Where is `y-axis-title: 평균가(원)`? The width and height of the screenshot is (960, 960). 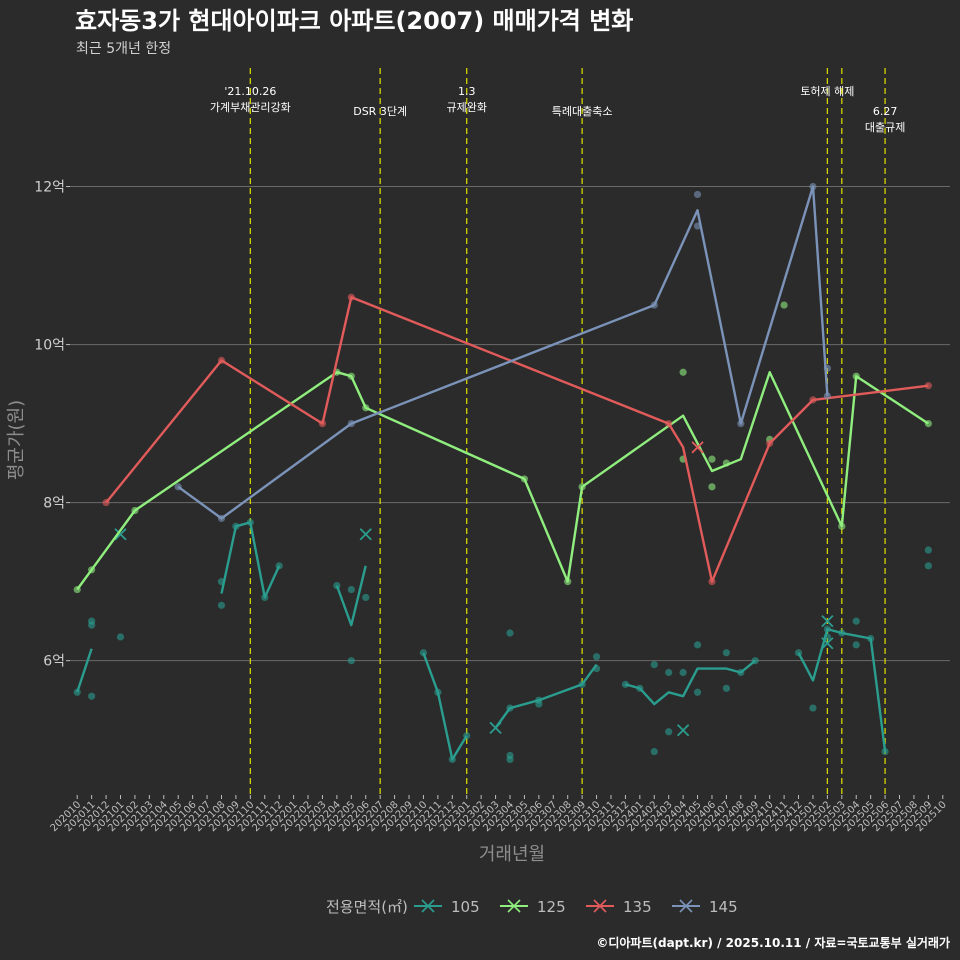
y-axis-title: 평균가(원) is located at coordinates (16, 440).